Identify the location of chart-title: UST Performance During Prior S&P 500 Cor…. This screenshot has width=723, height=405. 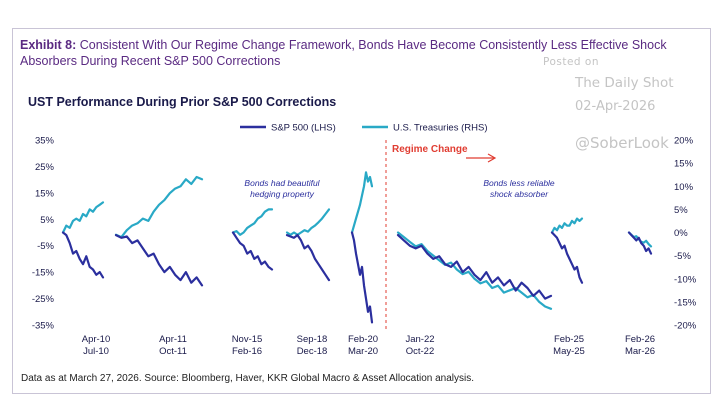
(182, 102).